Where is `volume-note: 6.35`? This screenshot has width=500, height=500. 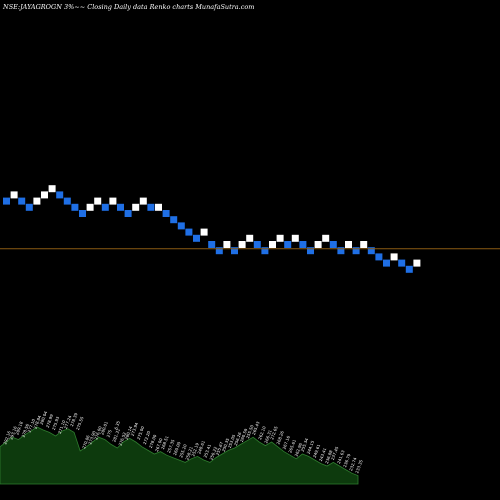
volume-note: 6.35 is located at coordinates (117, 425).